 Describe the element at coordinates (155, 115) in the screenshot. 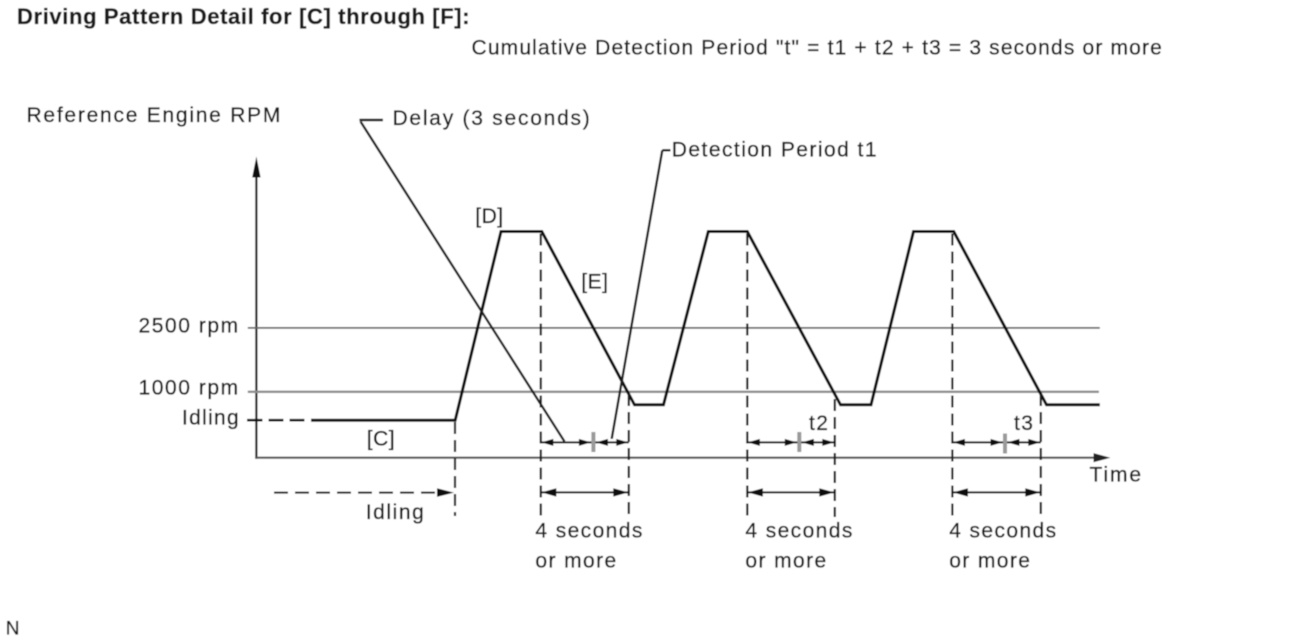

I see `svg-text: Reference Engine RPM` at that location.